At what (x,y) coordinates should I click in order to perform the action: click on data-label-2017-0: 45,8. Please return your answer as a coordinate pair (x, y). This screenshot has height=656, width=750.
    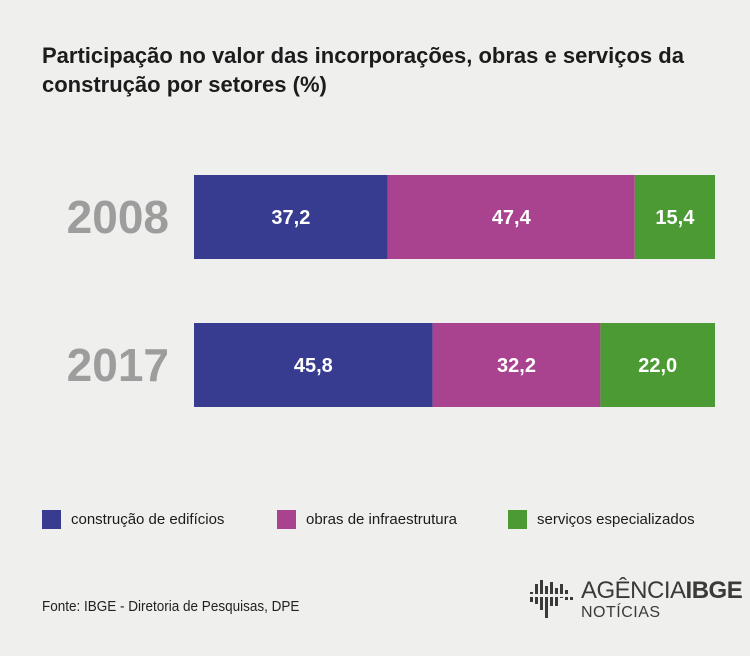
    Looking at the image, I should click on (313, 366).